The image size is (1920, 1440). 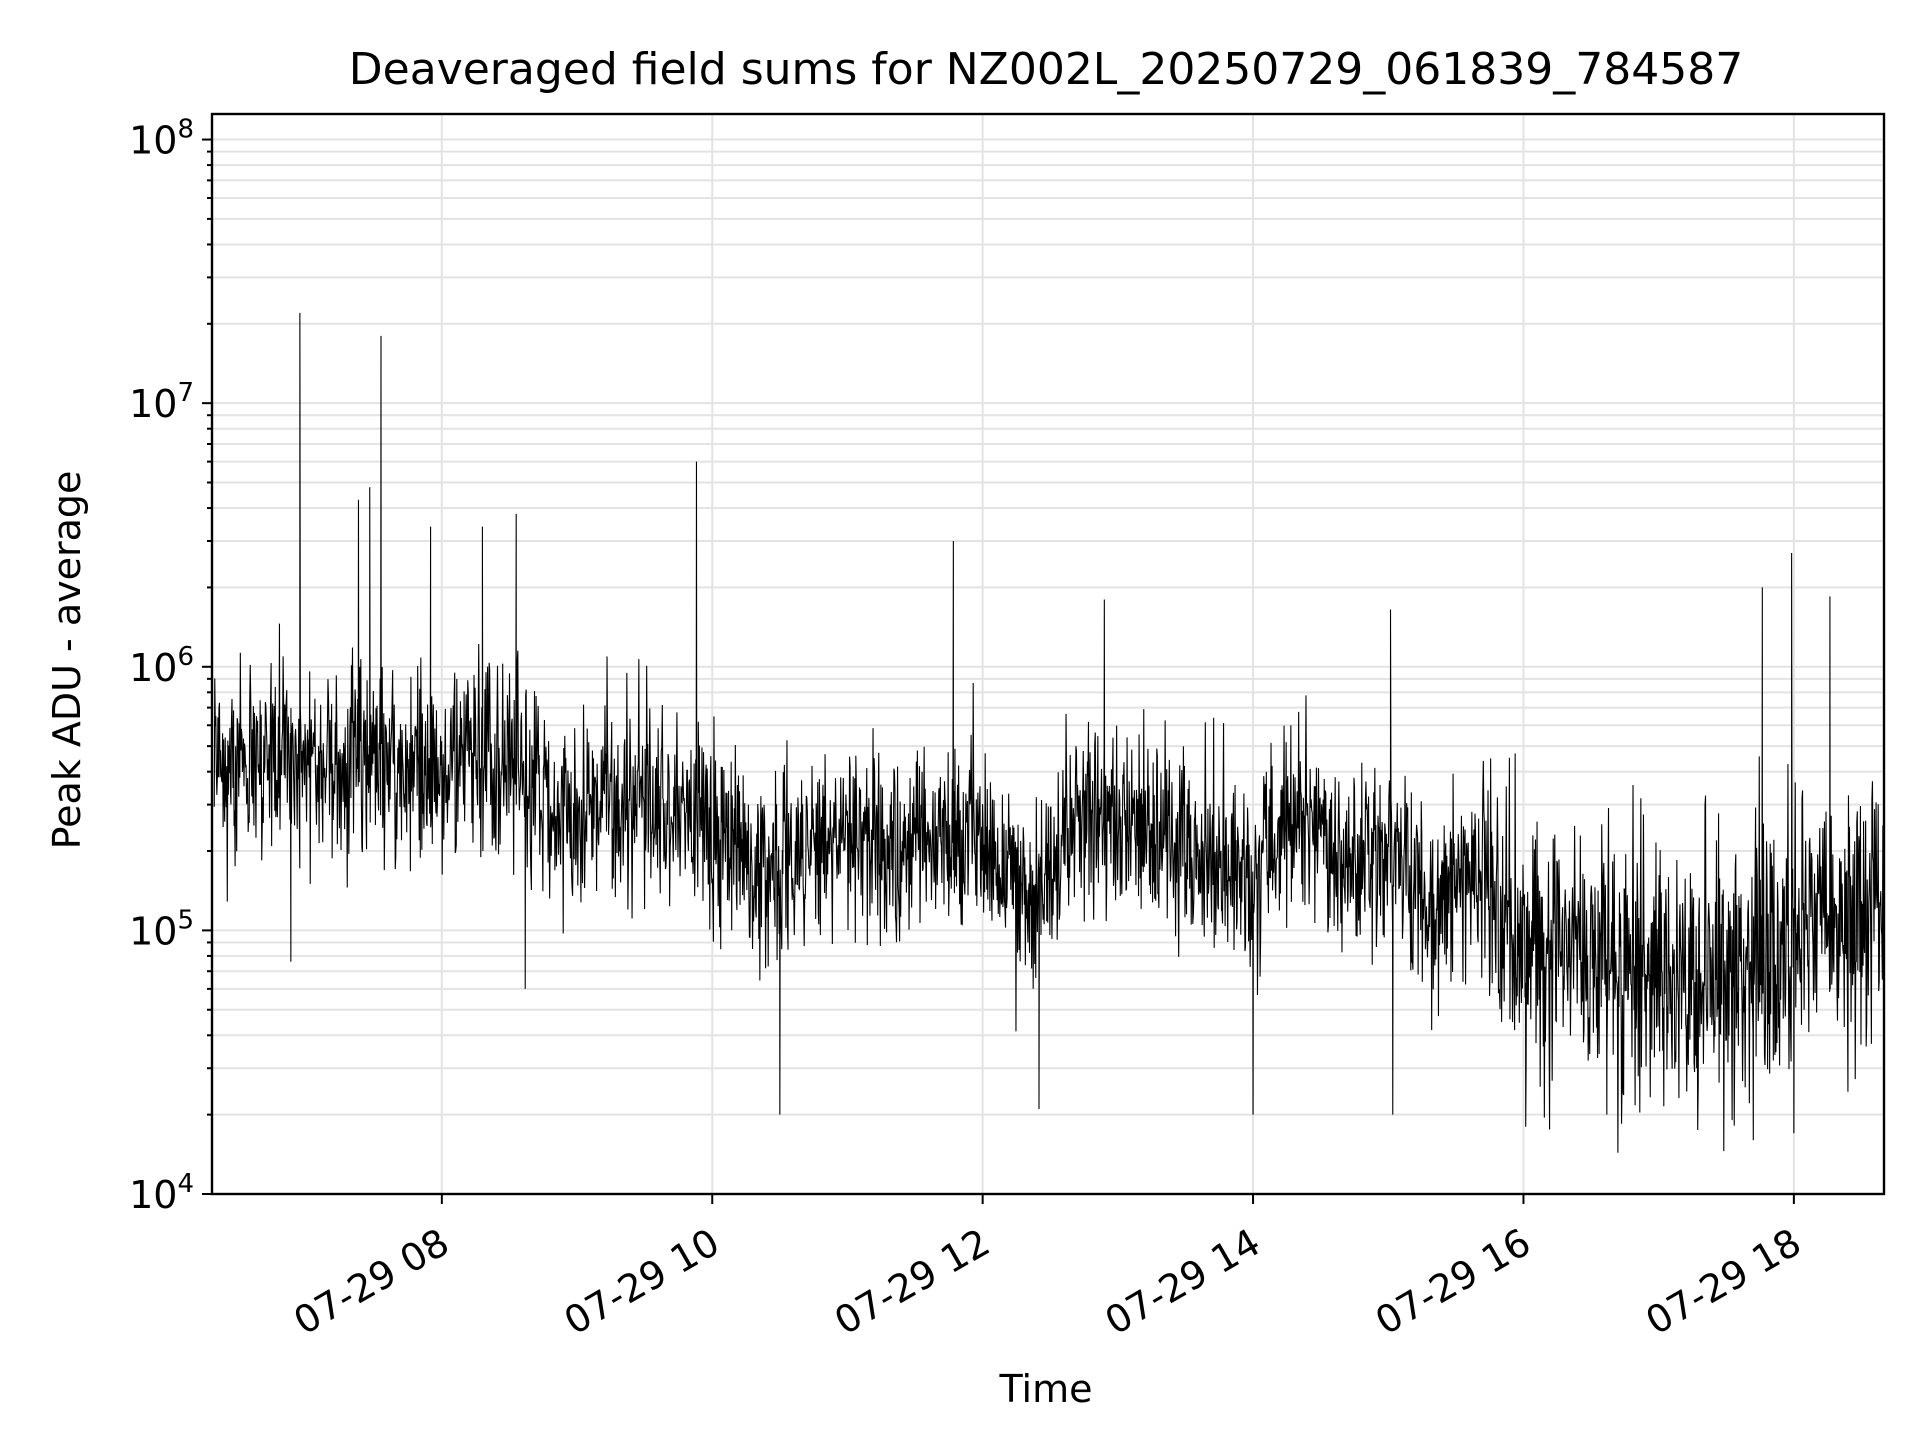 I want to click on y-tick-label: 104, so click(x=161, y=1193).